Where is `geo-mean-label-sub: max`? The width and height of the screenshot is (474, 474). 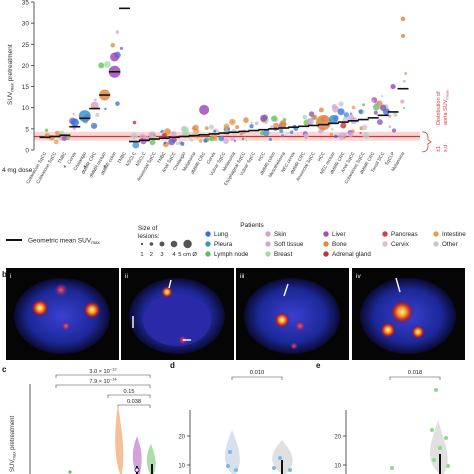 geo-mean-label-sub: max is located at coordinates (95, 242).